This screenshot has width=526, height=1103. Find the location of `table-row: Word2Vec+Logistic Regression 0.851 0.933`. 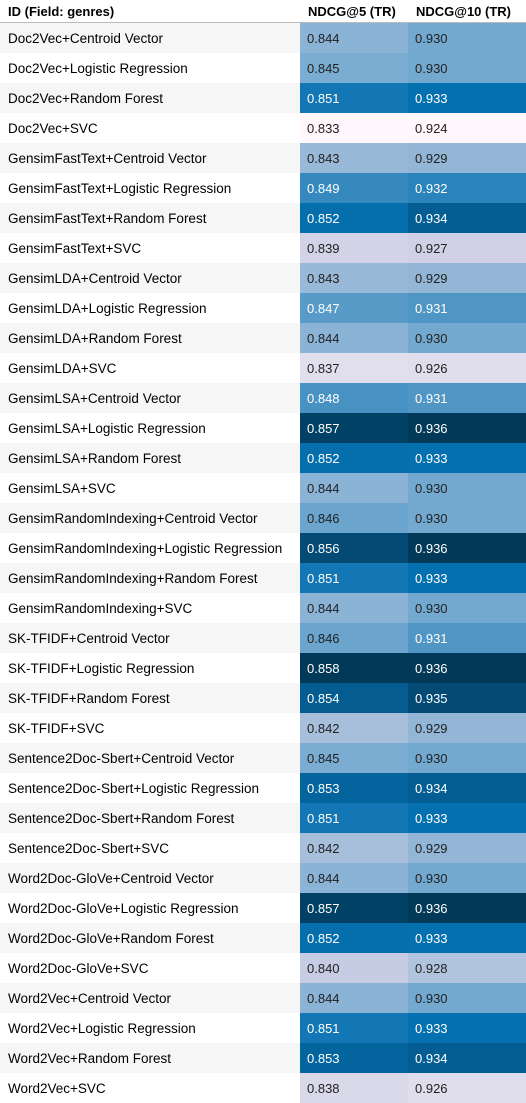

table-row: Word2Vec+Logistic Regression 0.851 0.933 is located at coordinates (263, 1028).